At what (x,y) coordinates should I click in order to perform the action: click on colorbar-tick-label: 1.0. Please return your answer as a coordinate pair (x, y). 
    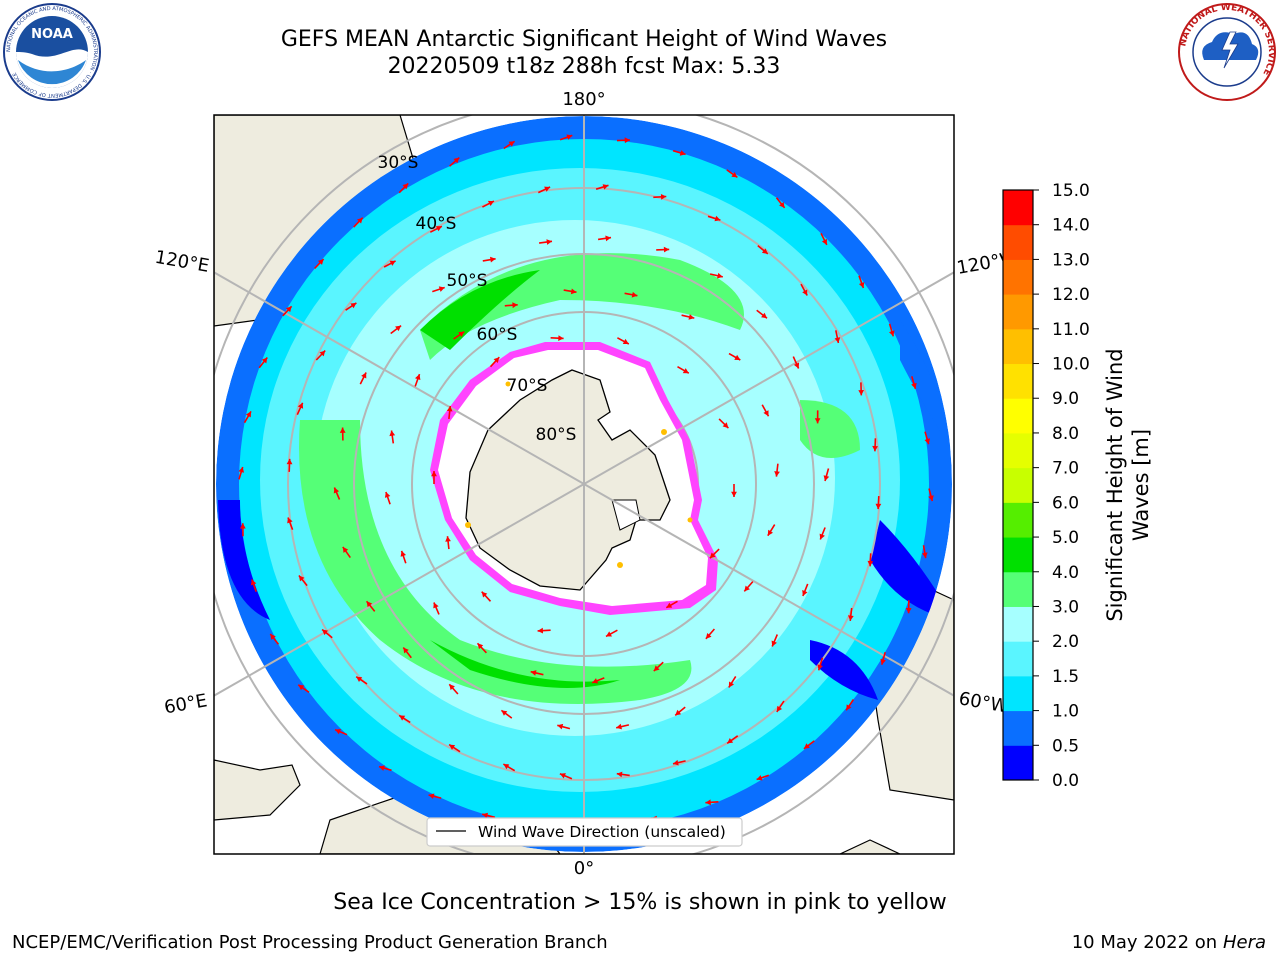
    Looking at the image, I should click on (1065, 712).